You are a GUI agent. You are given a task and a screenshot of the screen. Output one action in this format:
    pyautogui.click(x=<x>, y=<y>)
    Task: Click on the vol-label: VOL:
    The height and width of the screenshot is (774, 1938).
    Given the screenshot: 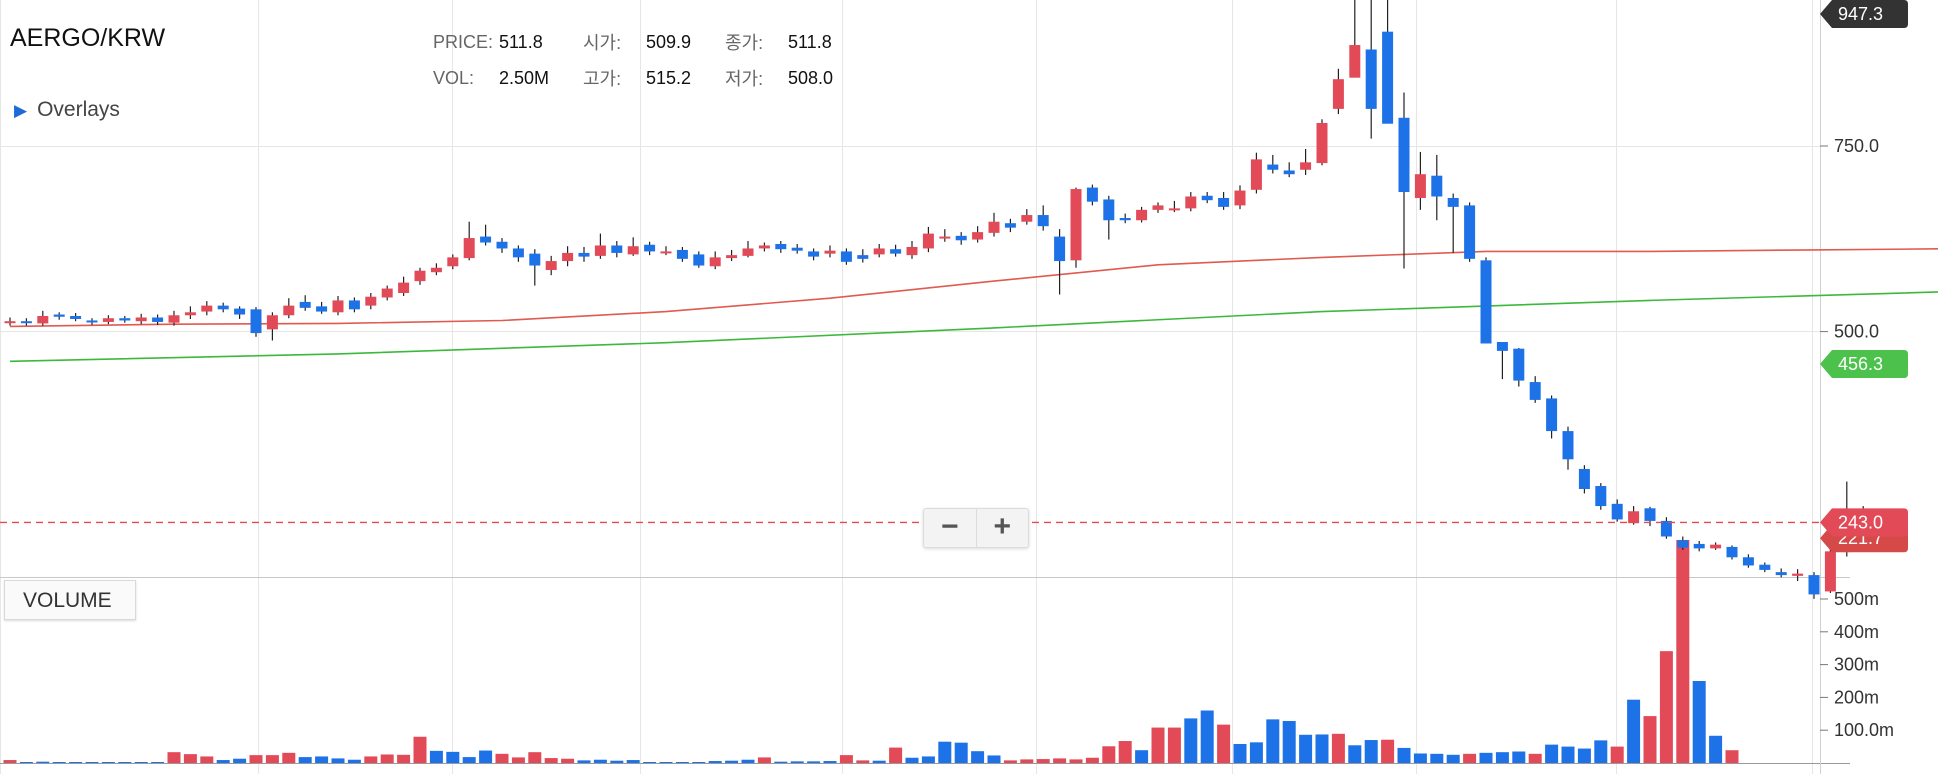 What is the action you would take?
    pyautogui.click(x=454, y=77)
    